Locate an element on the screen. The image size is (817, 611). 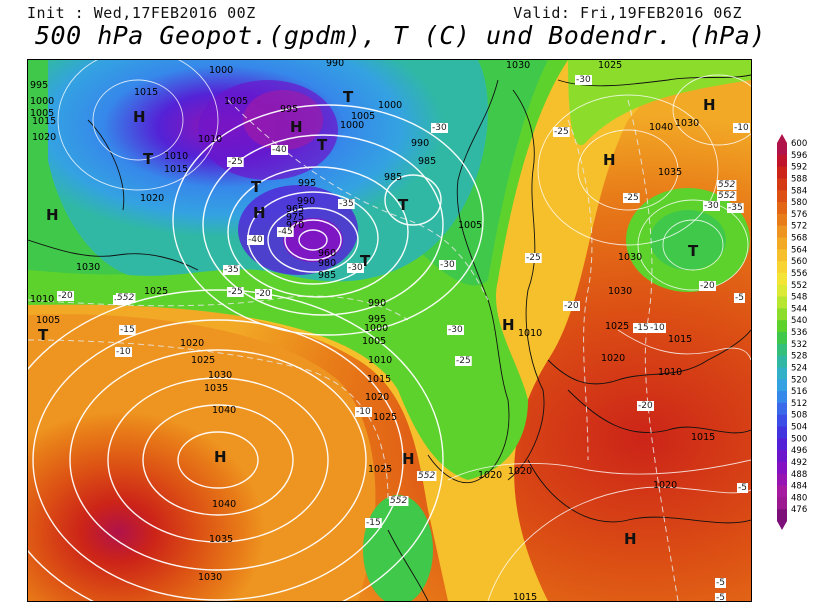
legend-label: 592 is located at coordinates (799, 168).